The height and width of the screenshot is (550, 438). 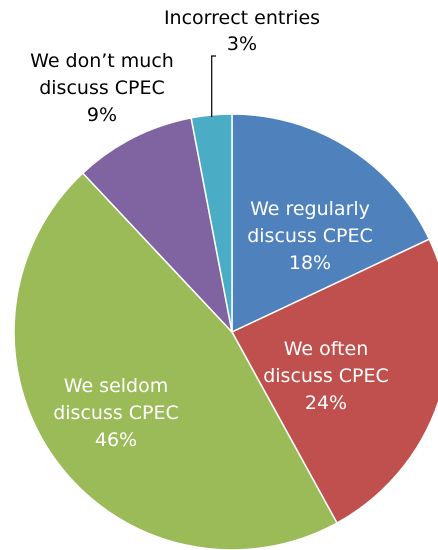 What do you see at coordinates (326, 376) in the screenshot?
I see `data-label-often: We often discuss CPEC 24%` at bounding box center [326, 376].